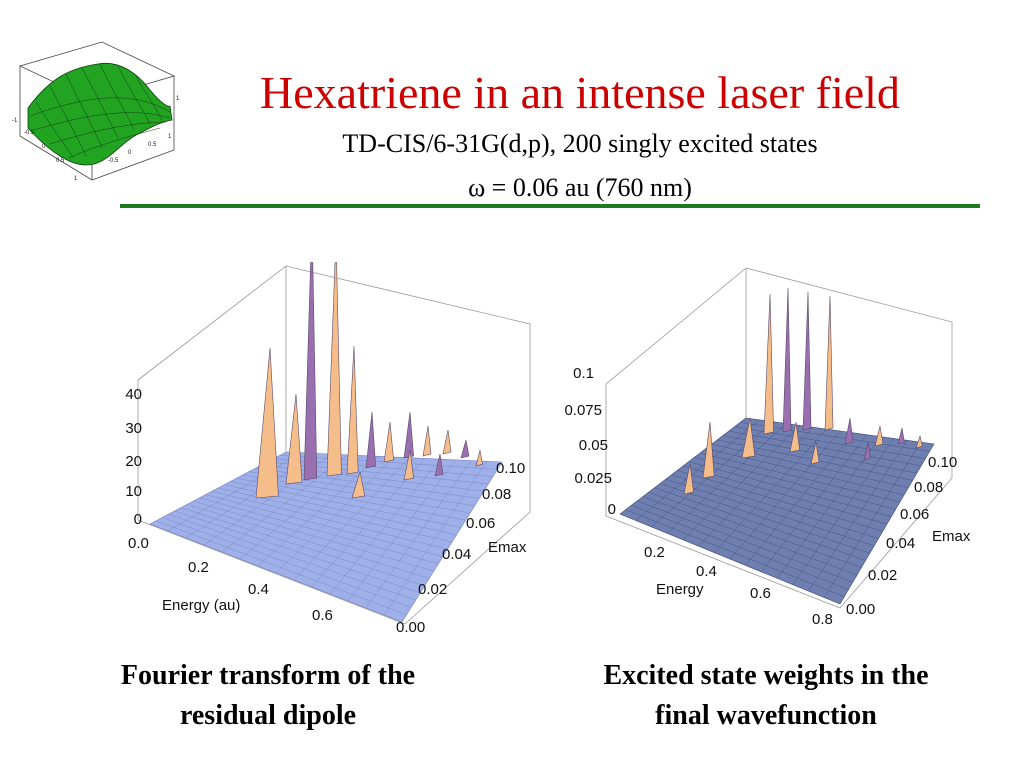 The image size is (1024, 768). What do you see at coordinates (766, 715) in the screenshot?
I see `caption-line: final wavefunction` at bounding box center [766, 715].